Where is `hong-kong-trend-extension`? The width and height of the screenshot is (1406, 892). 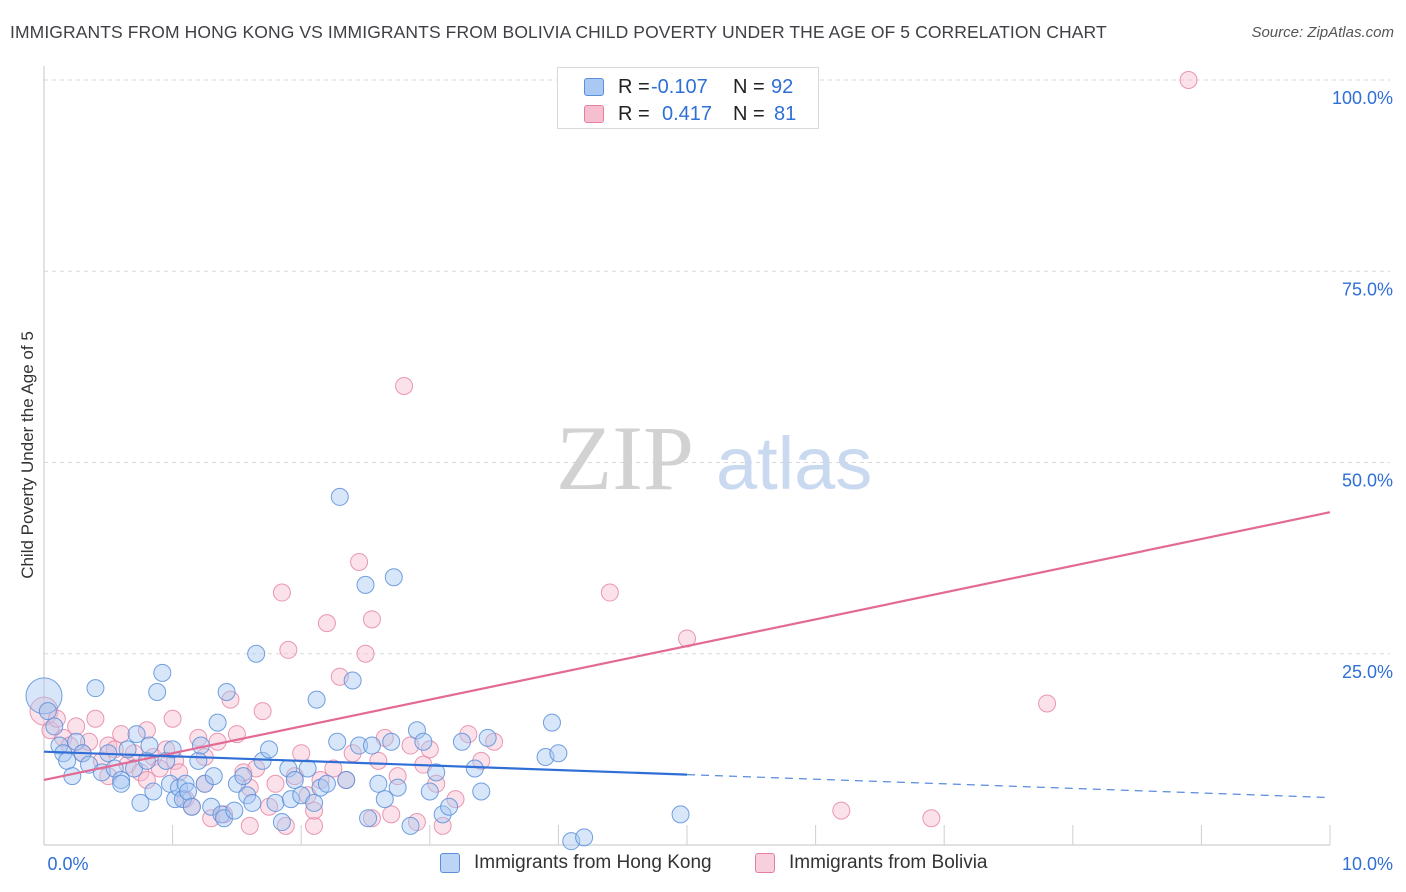 hong-kong-trend-extension is located at coordinates (1008, 786).